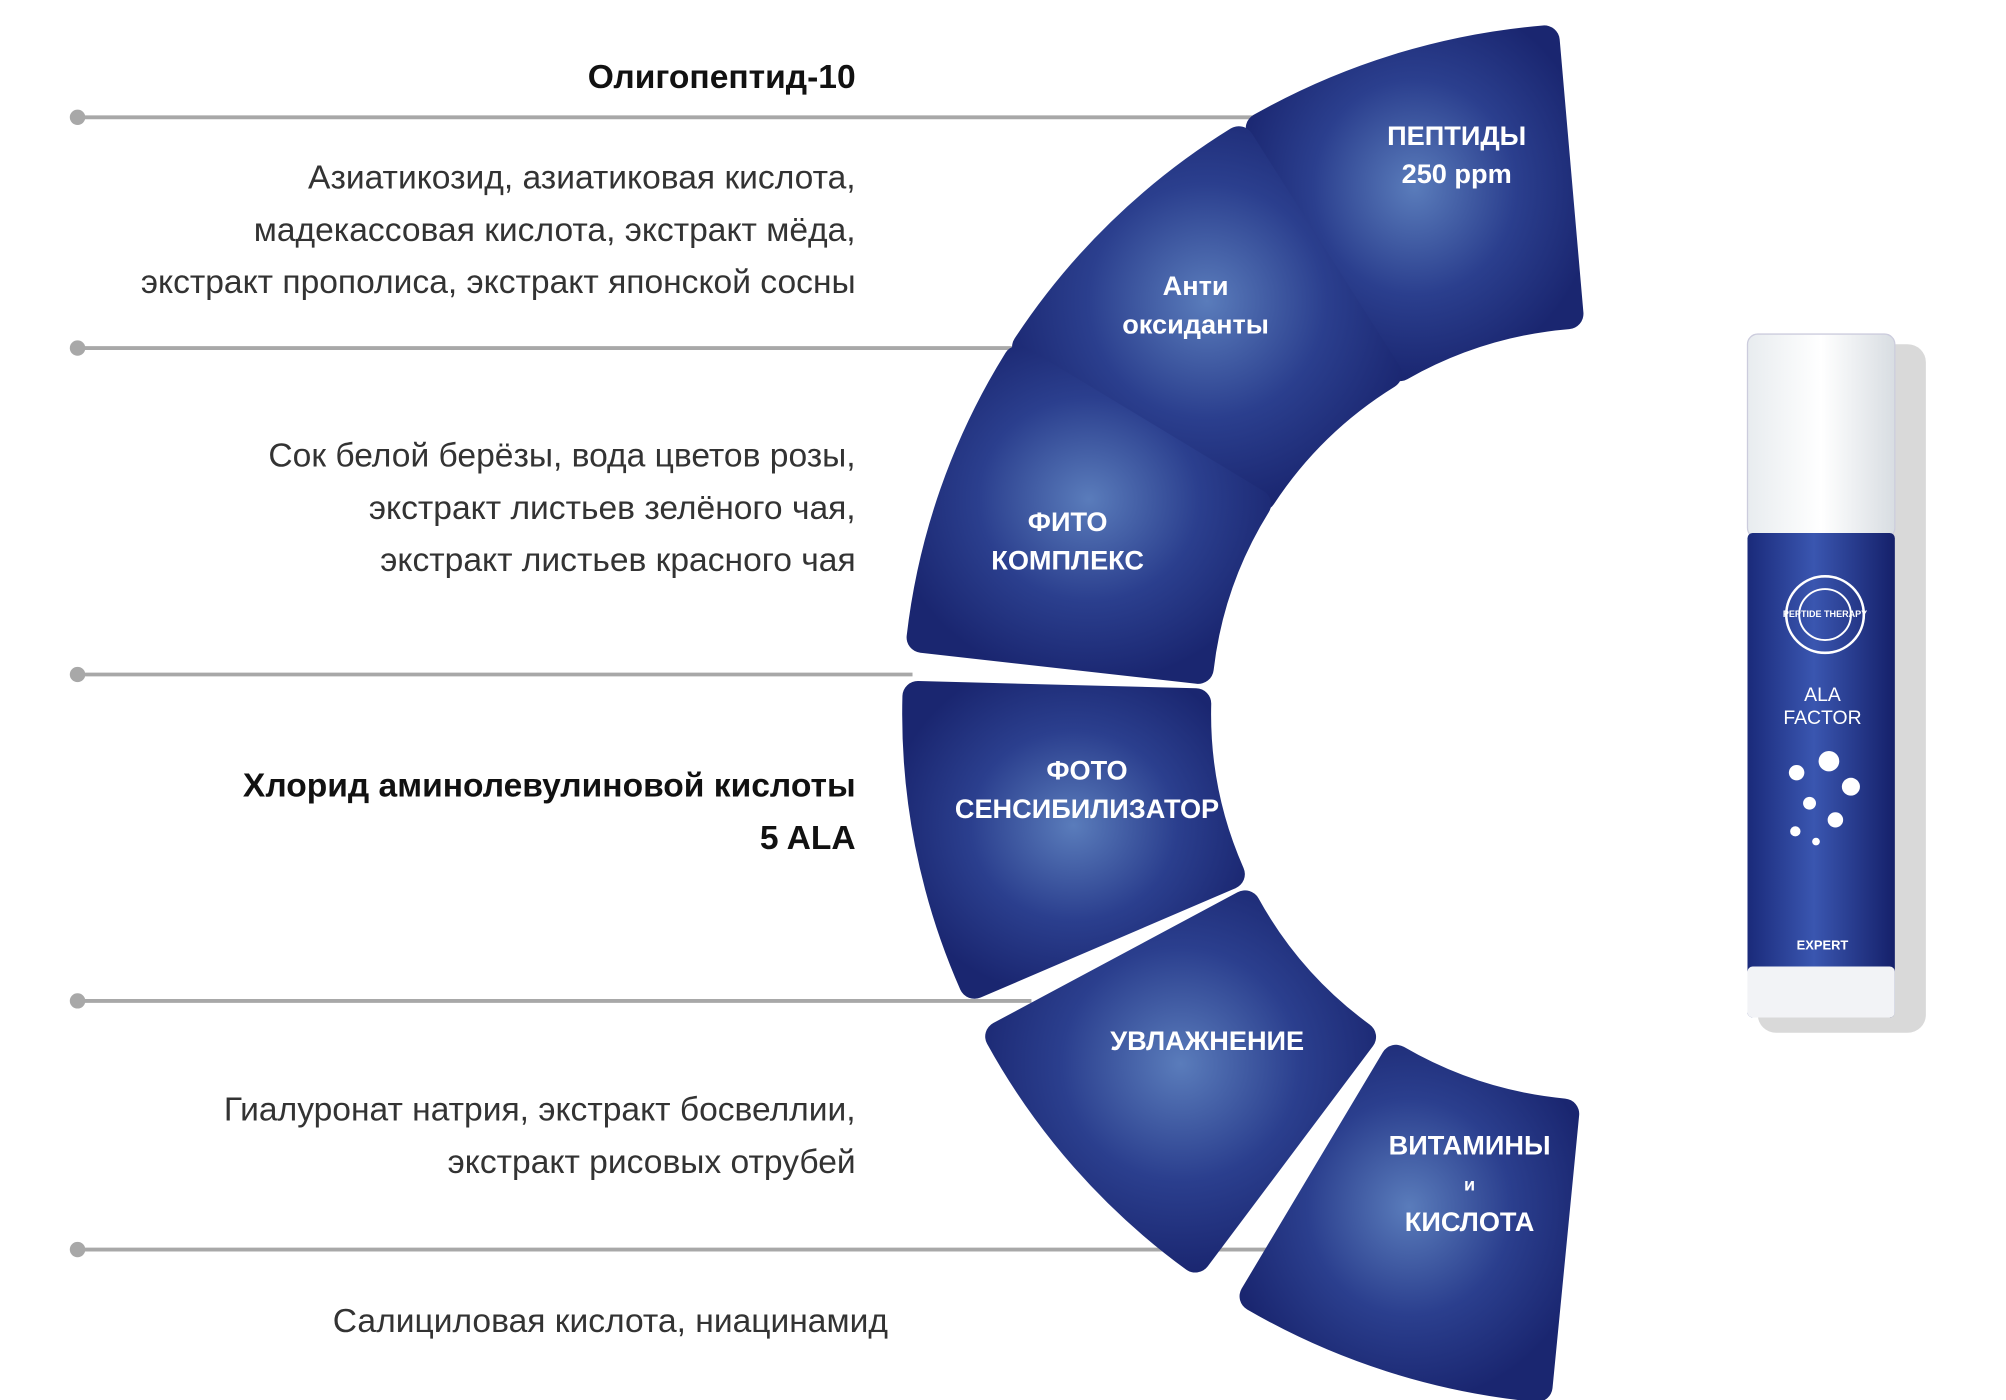  Describe the element at coordinates (1068, 522) in the screenshot. I see `segment-label: ФИТО` at that location.